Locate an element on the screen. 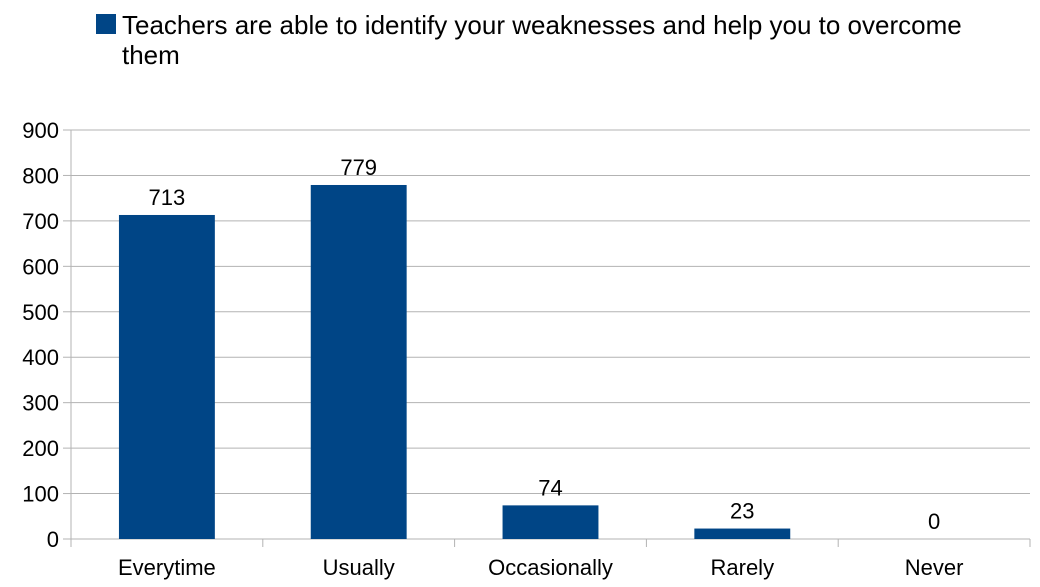  y-tick-label: 700 is located at coordinates (40, 221).